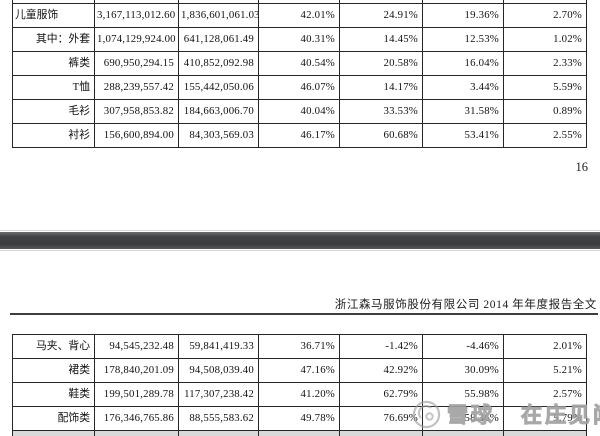 This screenshot has width=600, height=436. I want to click on header-rule, so click(304, 314).